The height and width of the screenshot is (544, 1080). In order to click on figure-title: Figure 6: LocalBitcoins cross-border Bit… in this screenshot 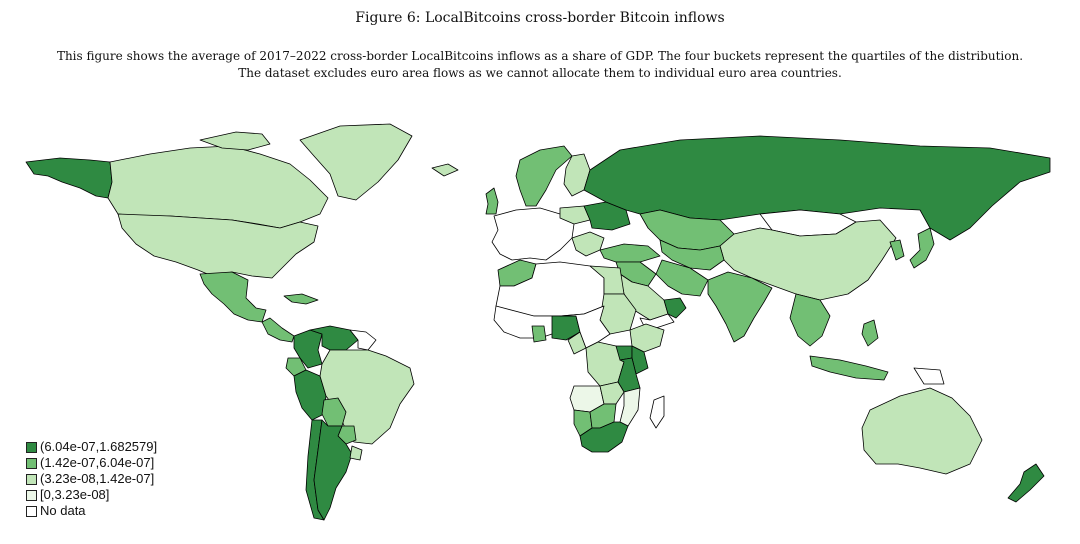, I will do `click(540, 18)`.